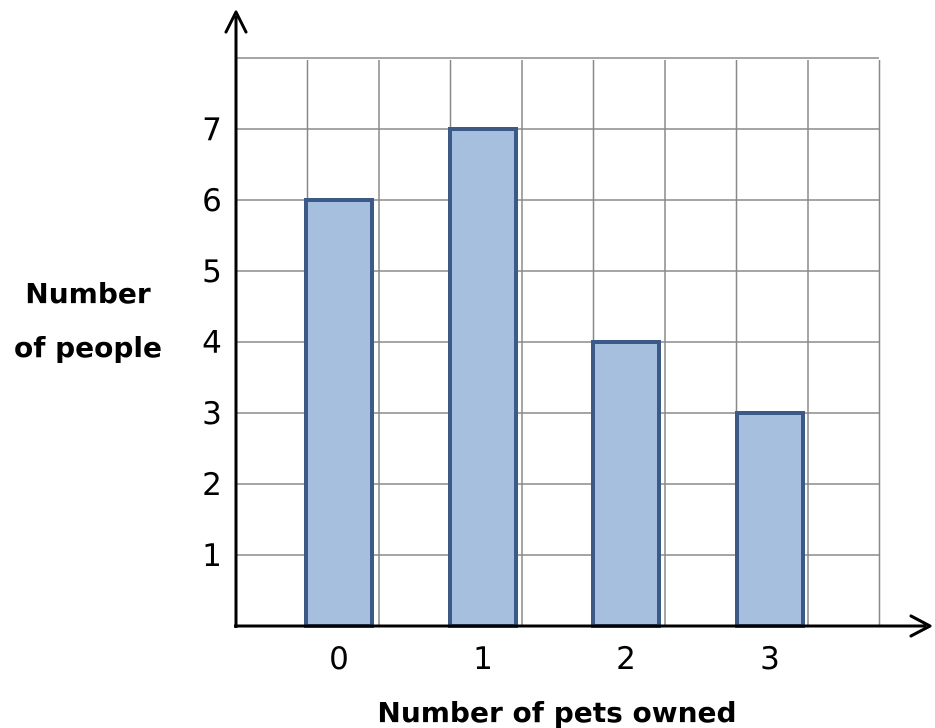 Image resolution: width=935 pixels, height=728 pixels. Describe the element at coordinates (212, 130) in the screenshot. I see `y-tick-label-7: 7` at that location.